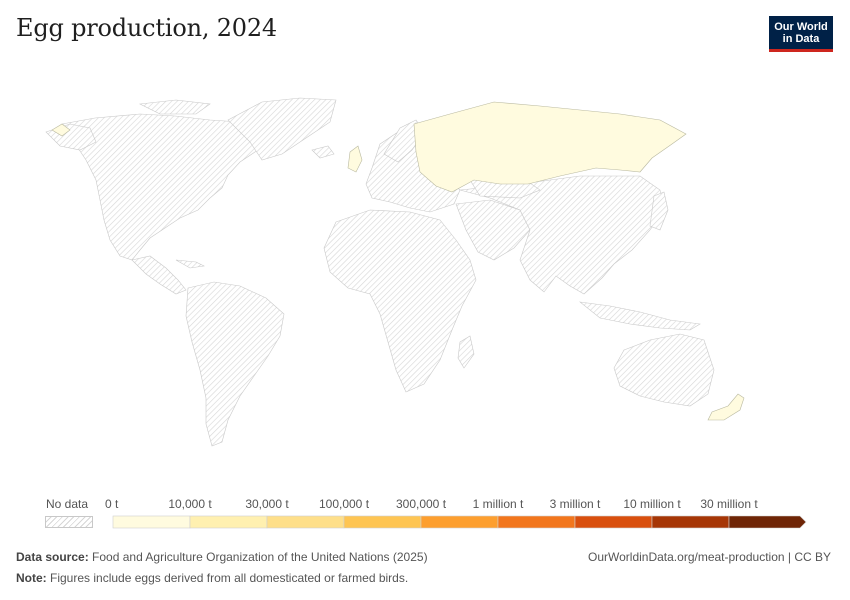 The height and width of the screenshot is (600, 850). Describe the element at coordinates (421, 504) in the screenshot. I see `legend-bin-label-4: 300,000 t` at that location.